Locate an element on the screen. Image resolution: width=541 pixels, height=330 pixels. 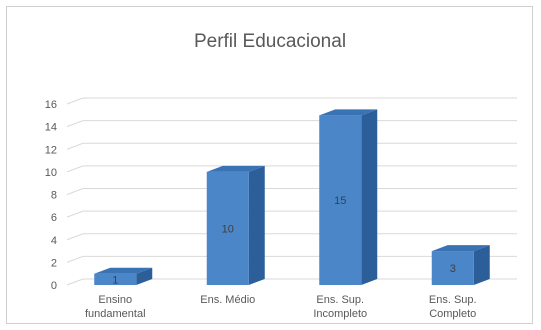
data-label: 10 is located at coordinates (228, 229).